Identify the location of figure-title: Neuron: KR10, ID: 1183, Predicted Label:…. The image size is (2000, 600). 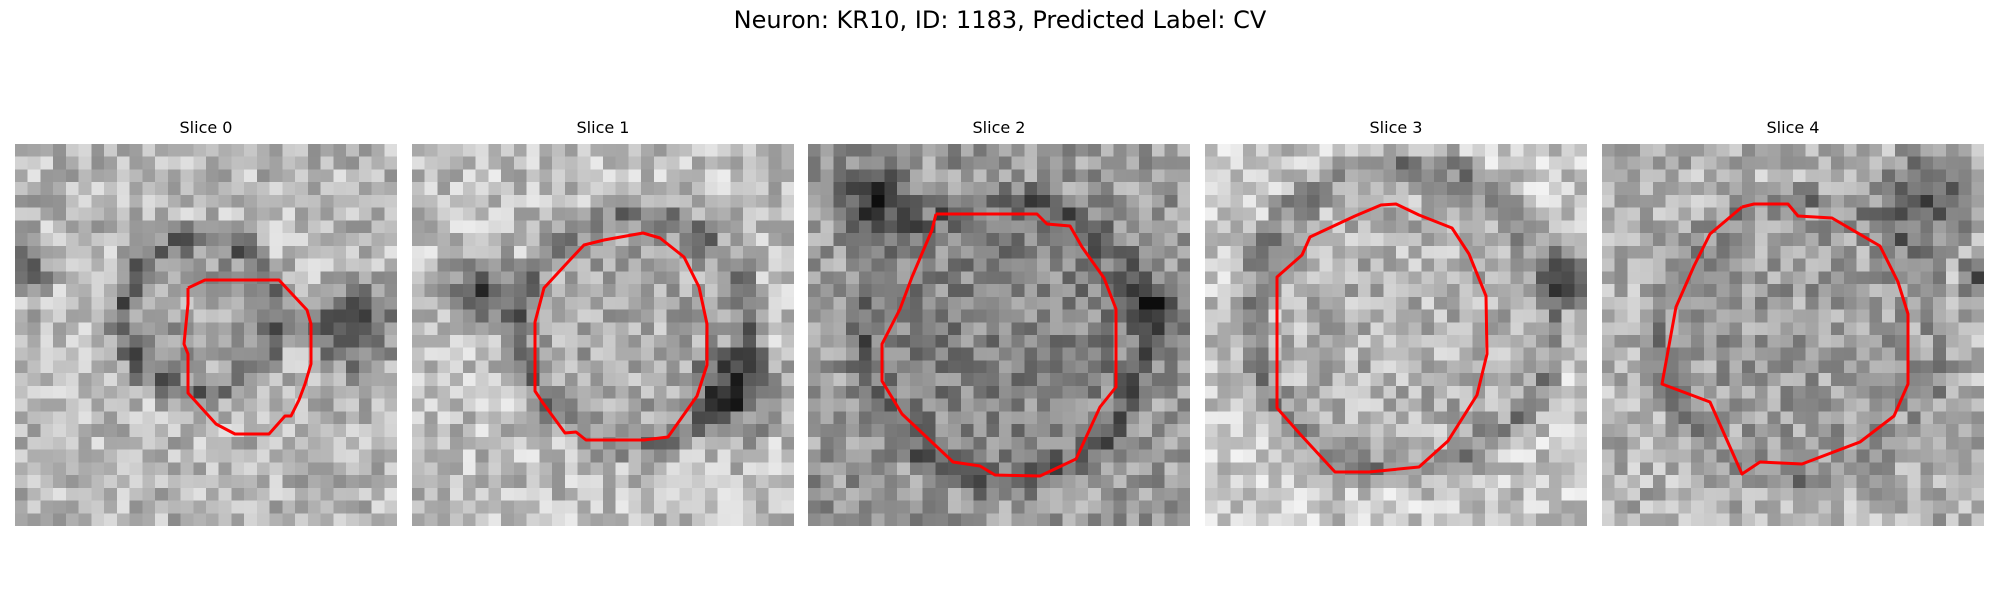
(1000, 20).